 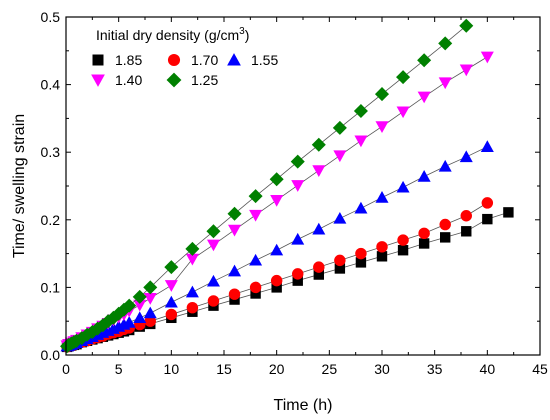 I want to click on legend-entry-1.40: 1.40, so click(x=116, y=80).